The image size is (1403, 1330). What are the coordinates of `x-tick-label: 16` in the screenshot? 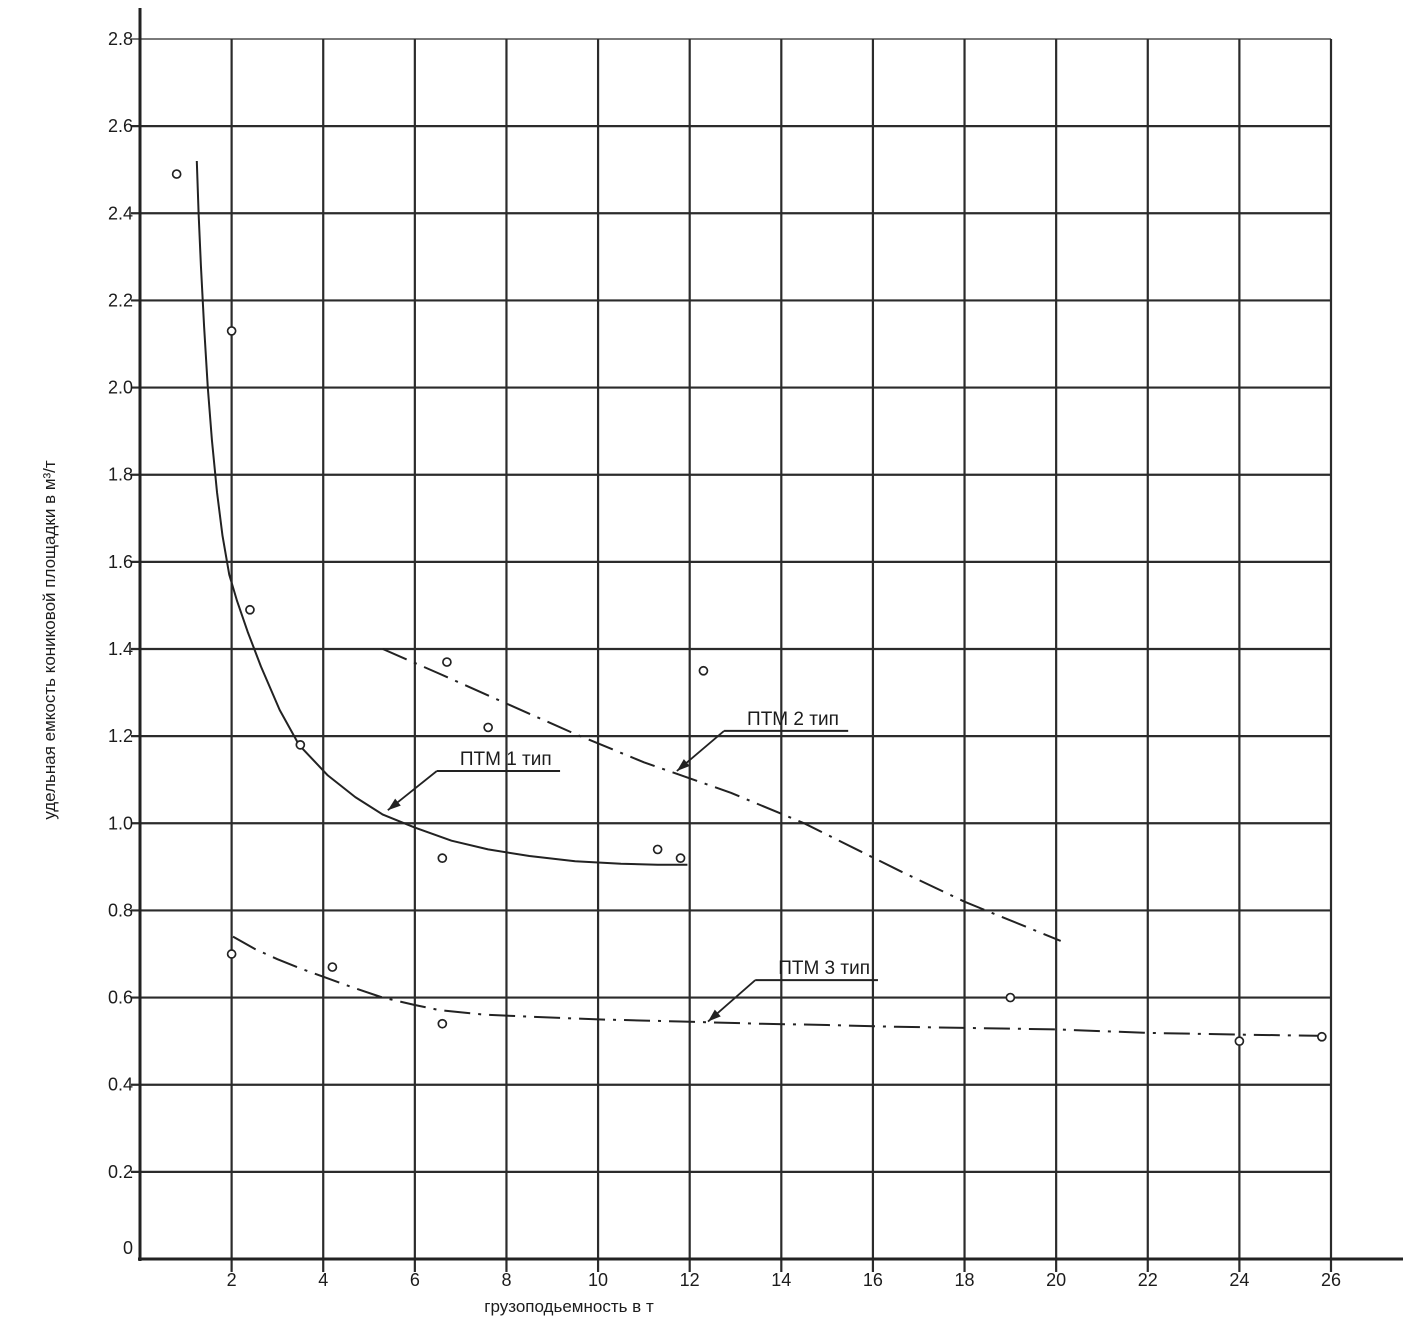 It's located at (873, 1280).